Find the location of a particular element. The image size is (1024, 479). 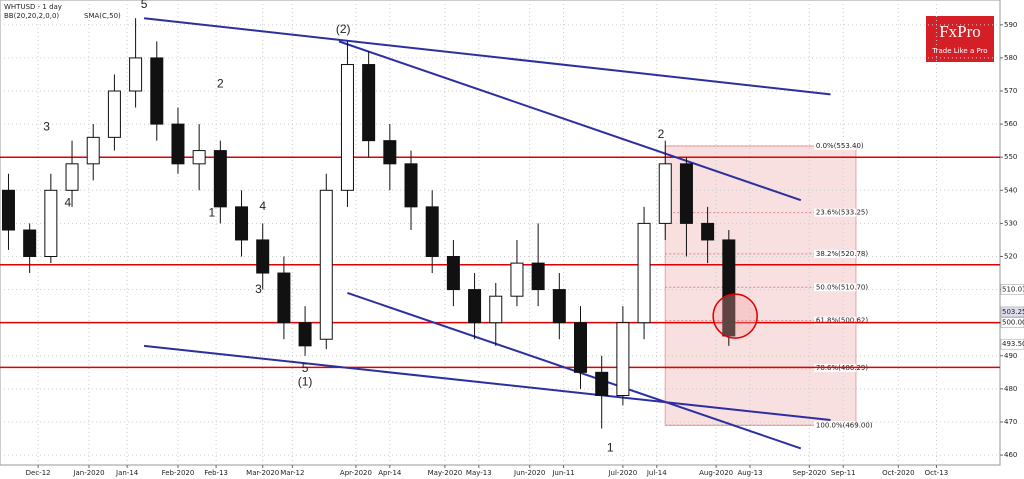

x-tick-label: Aug-13 is located at coordinates (749, 473).